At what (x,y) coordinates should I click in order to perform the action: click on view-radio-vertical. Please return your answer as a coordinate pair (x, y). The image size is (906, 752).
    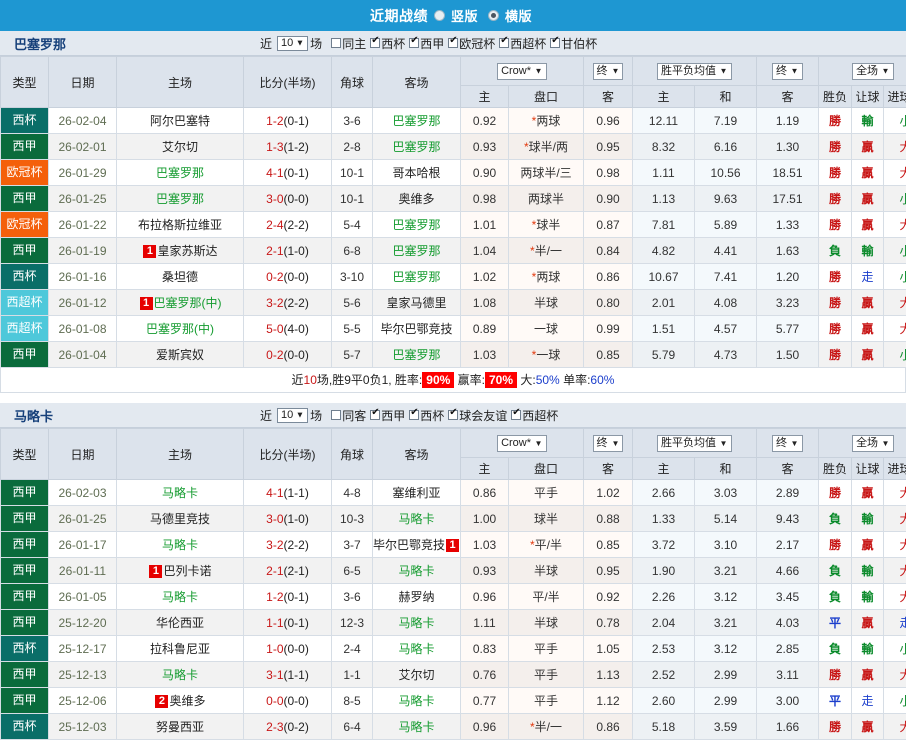
    Looking at the image, I should click on (439, 15).